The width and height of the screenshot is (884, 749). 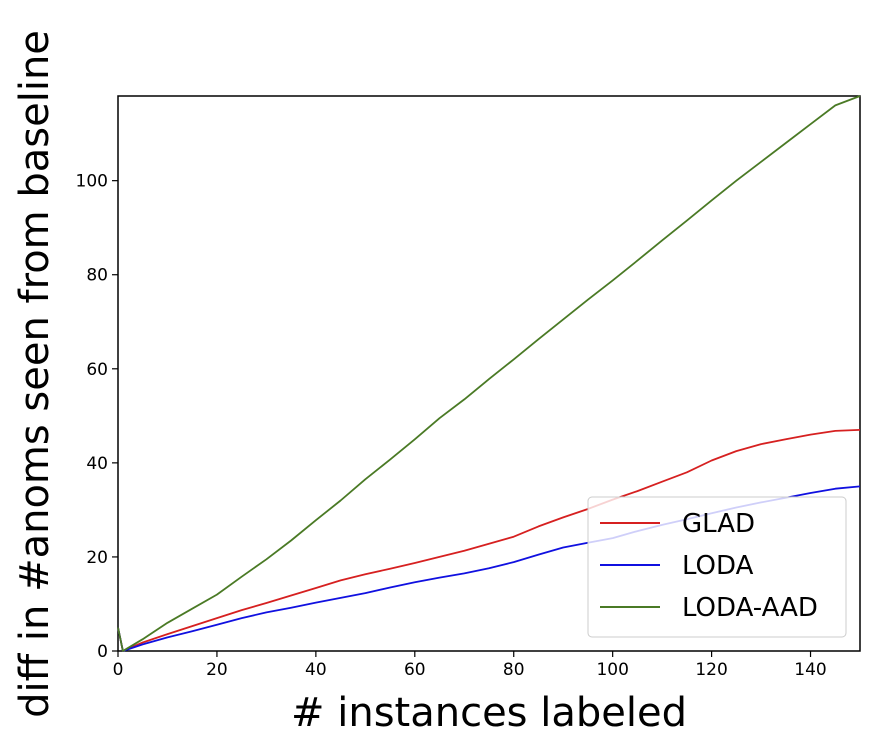 What do you see at coordinates (415, 670) in the screenshot?
I see `x-tick-label: 60` at bounding box center [415, 670].